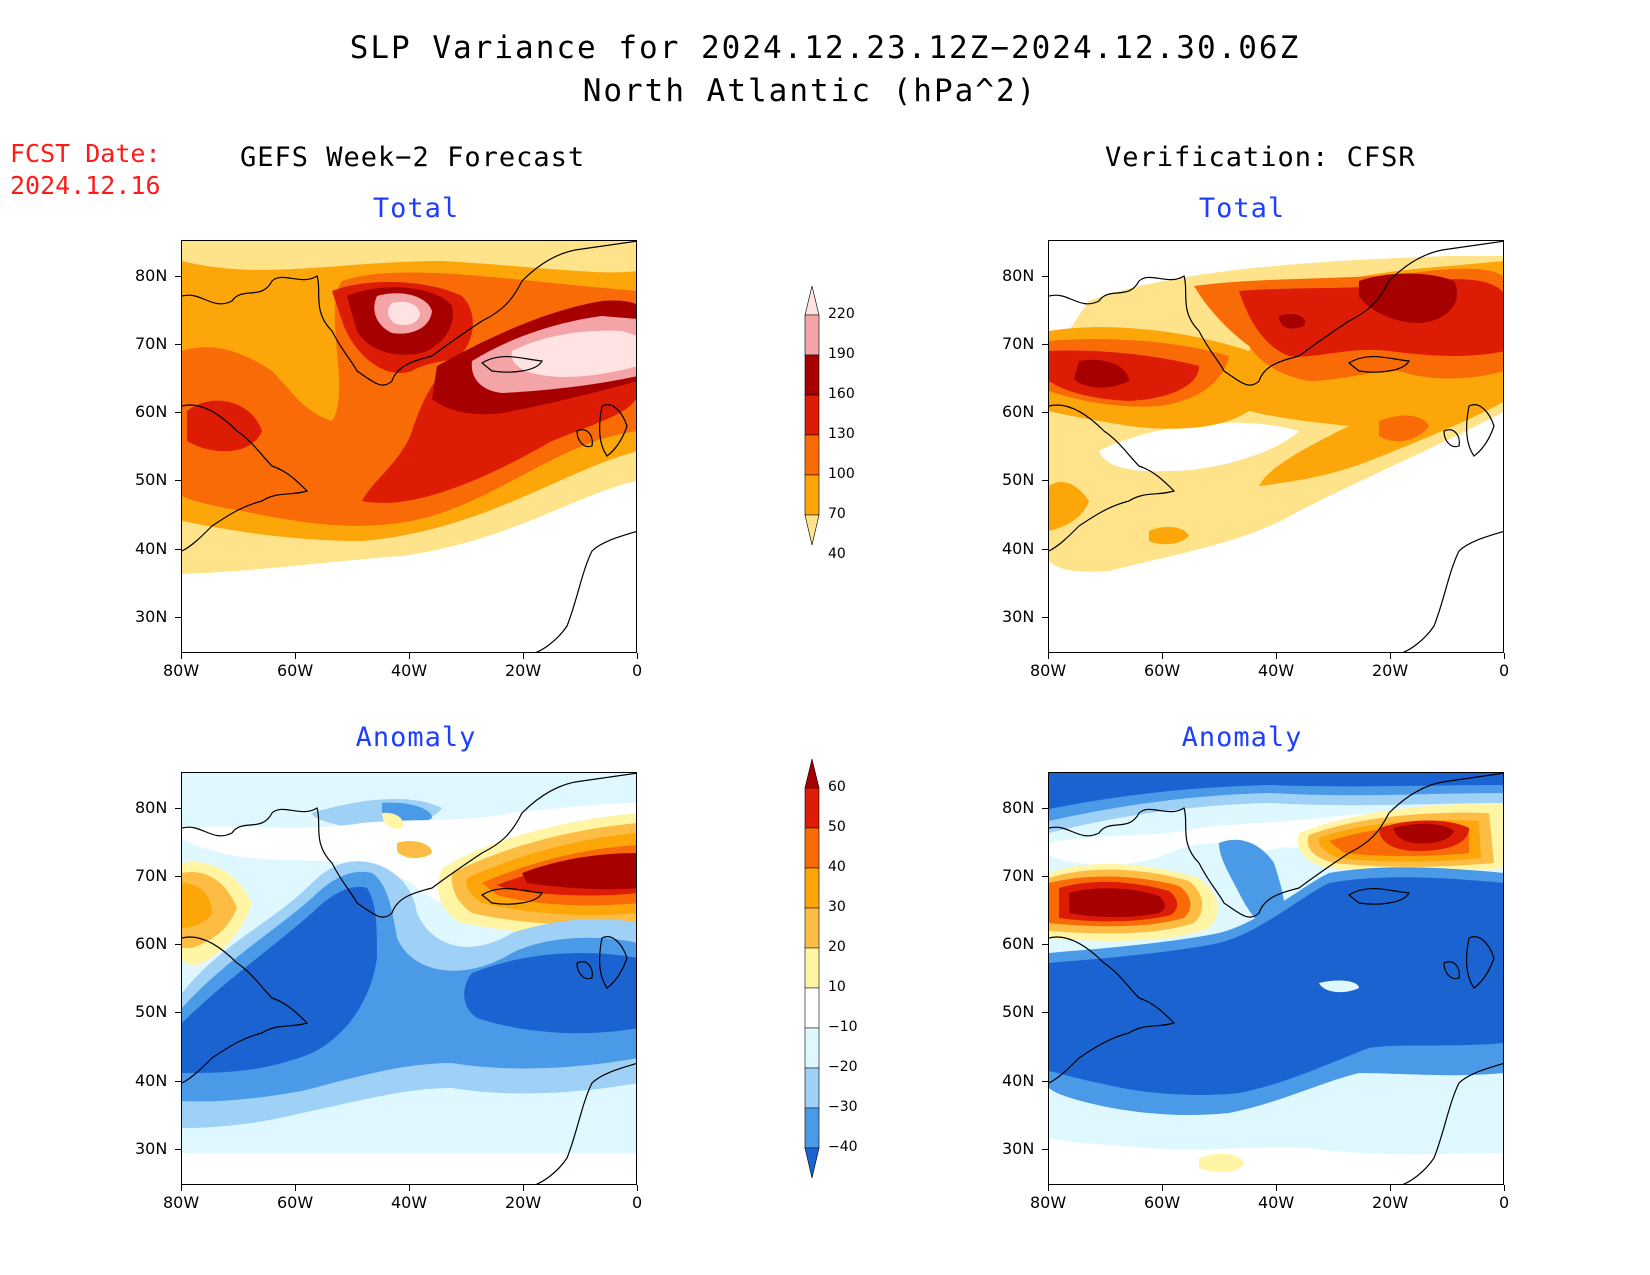 Image resolution: width=1650 pixels, height=1275 pixels. I want to click on anomaly-colorbar, so click(812, 968).